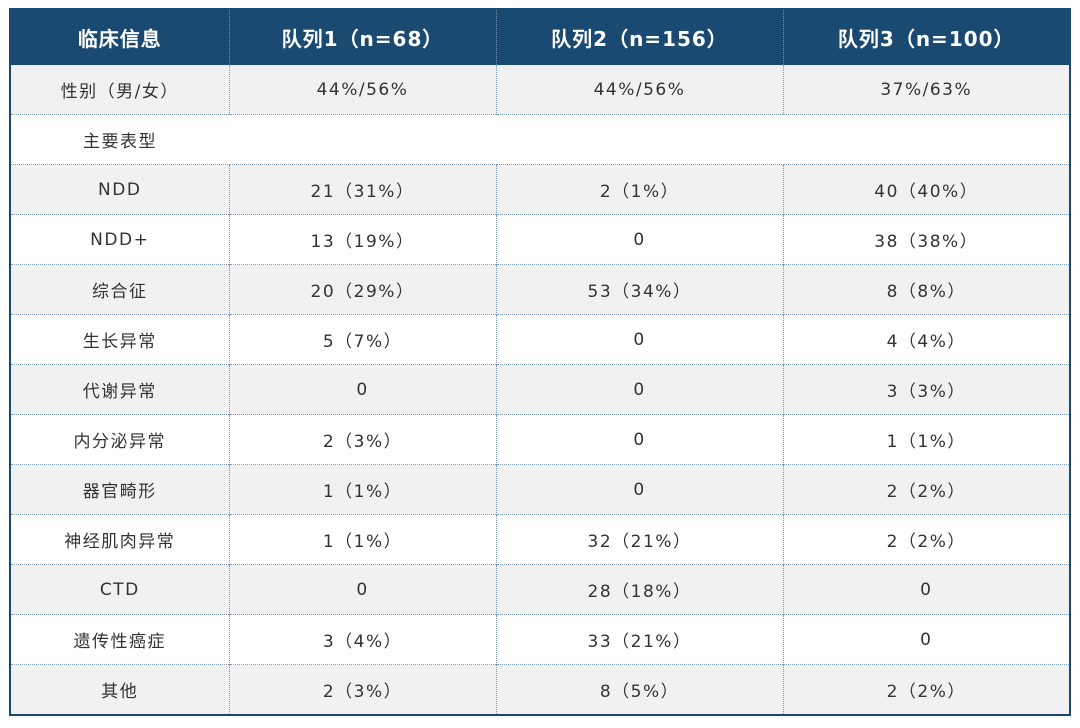  Describe the element at coordinates (120, 339) in the screenshot. I see `row-label: 生长异常` at that location.